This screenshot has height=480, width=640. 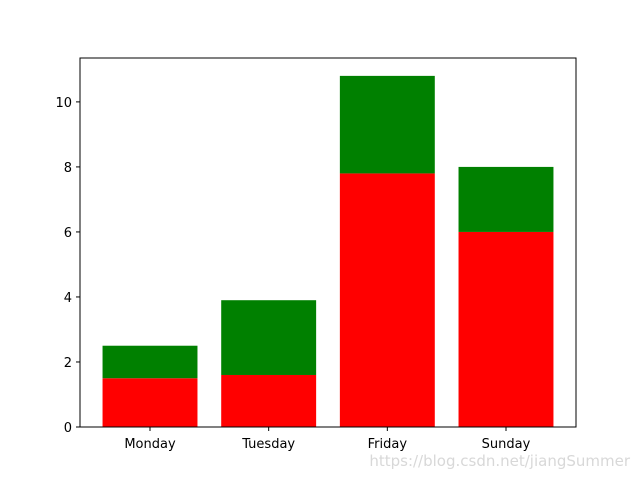 I want to click on y-tick-label: 6, so click(x=68, y=233).